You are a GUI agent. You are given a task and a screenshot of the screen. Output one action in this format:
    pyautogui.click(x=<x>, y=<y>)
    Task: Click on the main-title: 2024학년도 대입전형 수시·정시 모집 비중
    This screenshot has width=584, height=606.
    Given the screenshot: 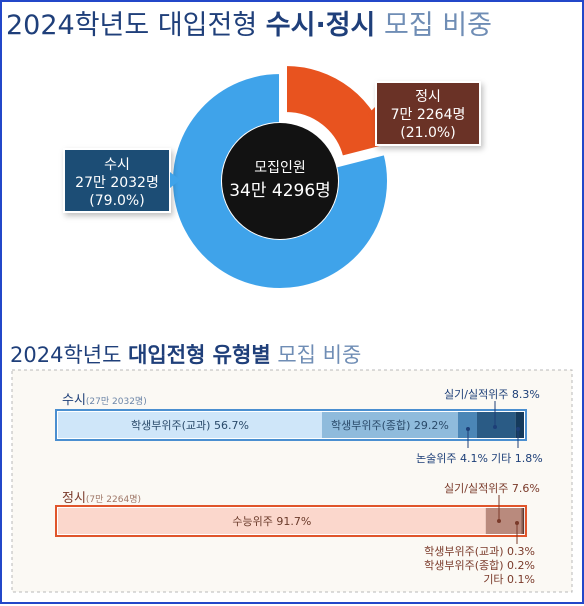 What is the action you would take?
    pyautogui.click(x=249, y=25)
    